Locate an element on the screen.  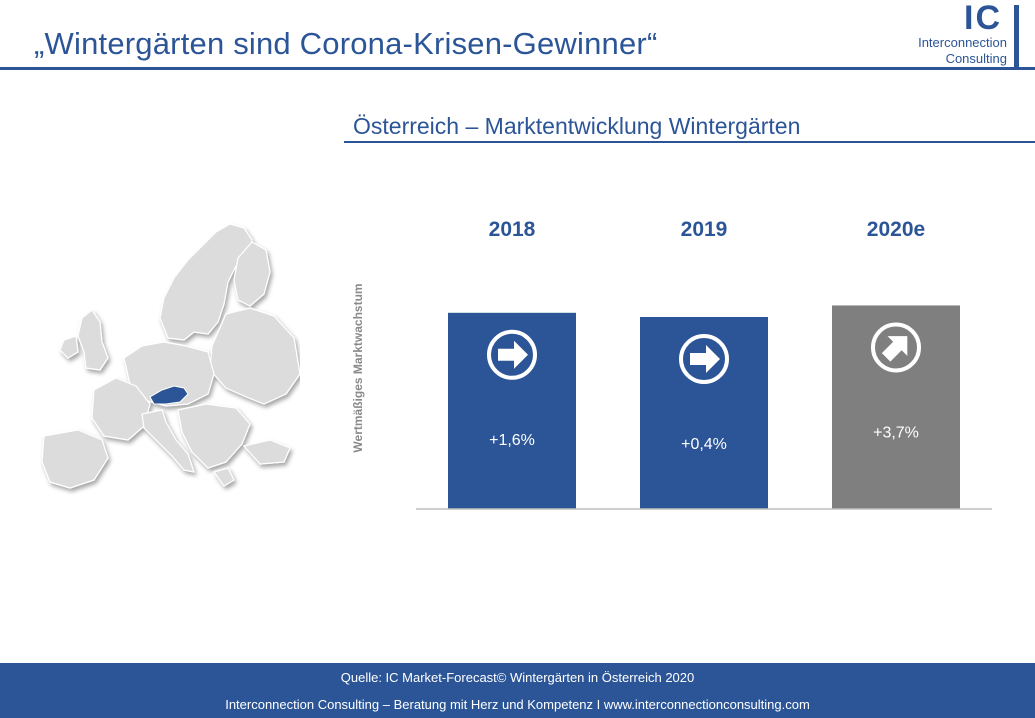
turkey-shape is located at coordinates (267, 452).